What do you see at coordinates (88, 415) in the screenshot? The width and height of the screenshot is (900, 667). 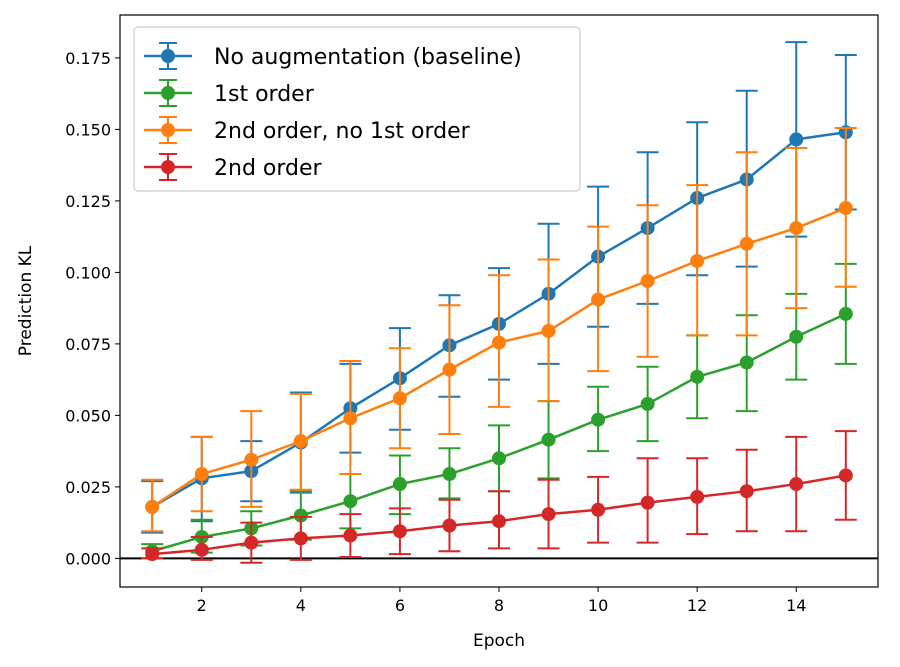 I see `y-tick-label: 0.050` at bounding box center [88, 415].